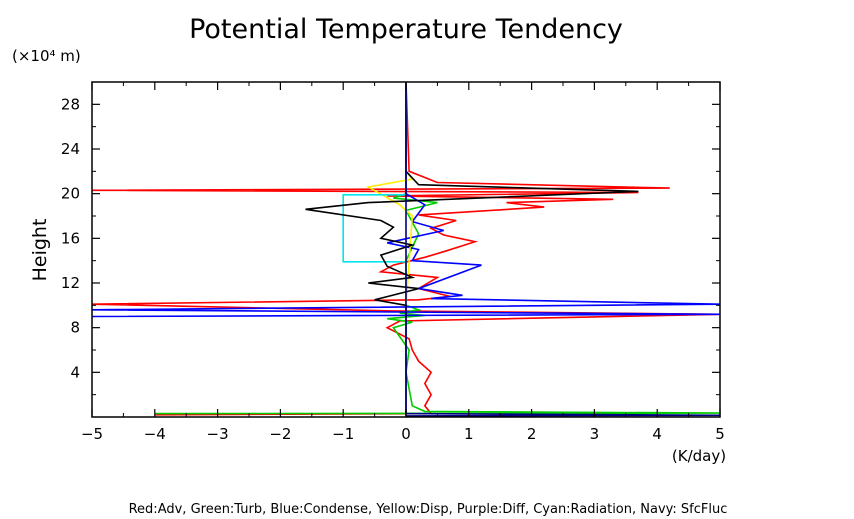 This screenshot has height=519, width=854. Describe the element at coordinates (374, 228) in the screenshot. I see `series-line-cyan-radiation` at that location.